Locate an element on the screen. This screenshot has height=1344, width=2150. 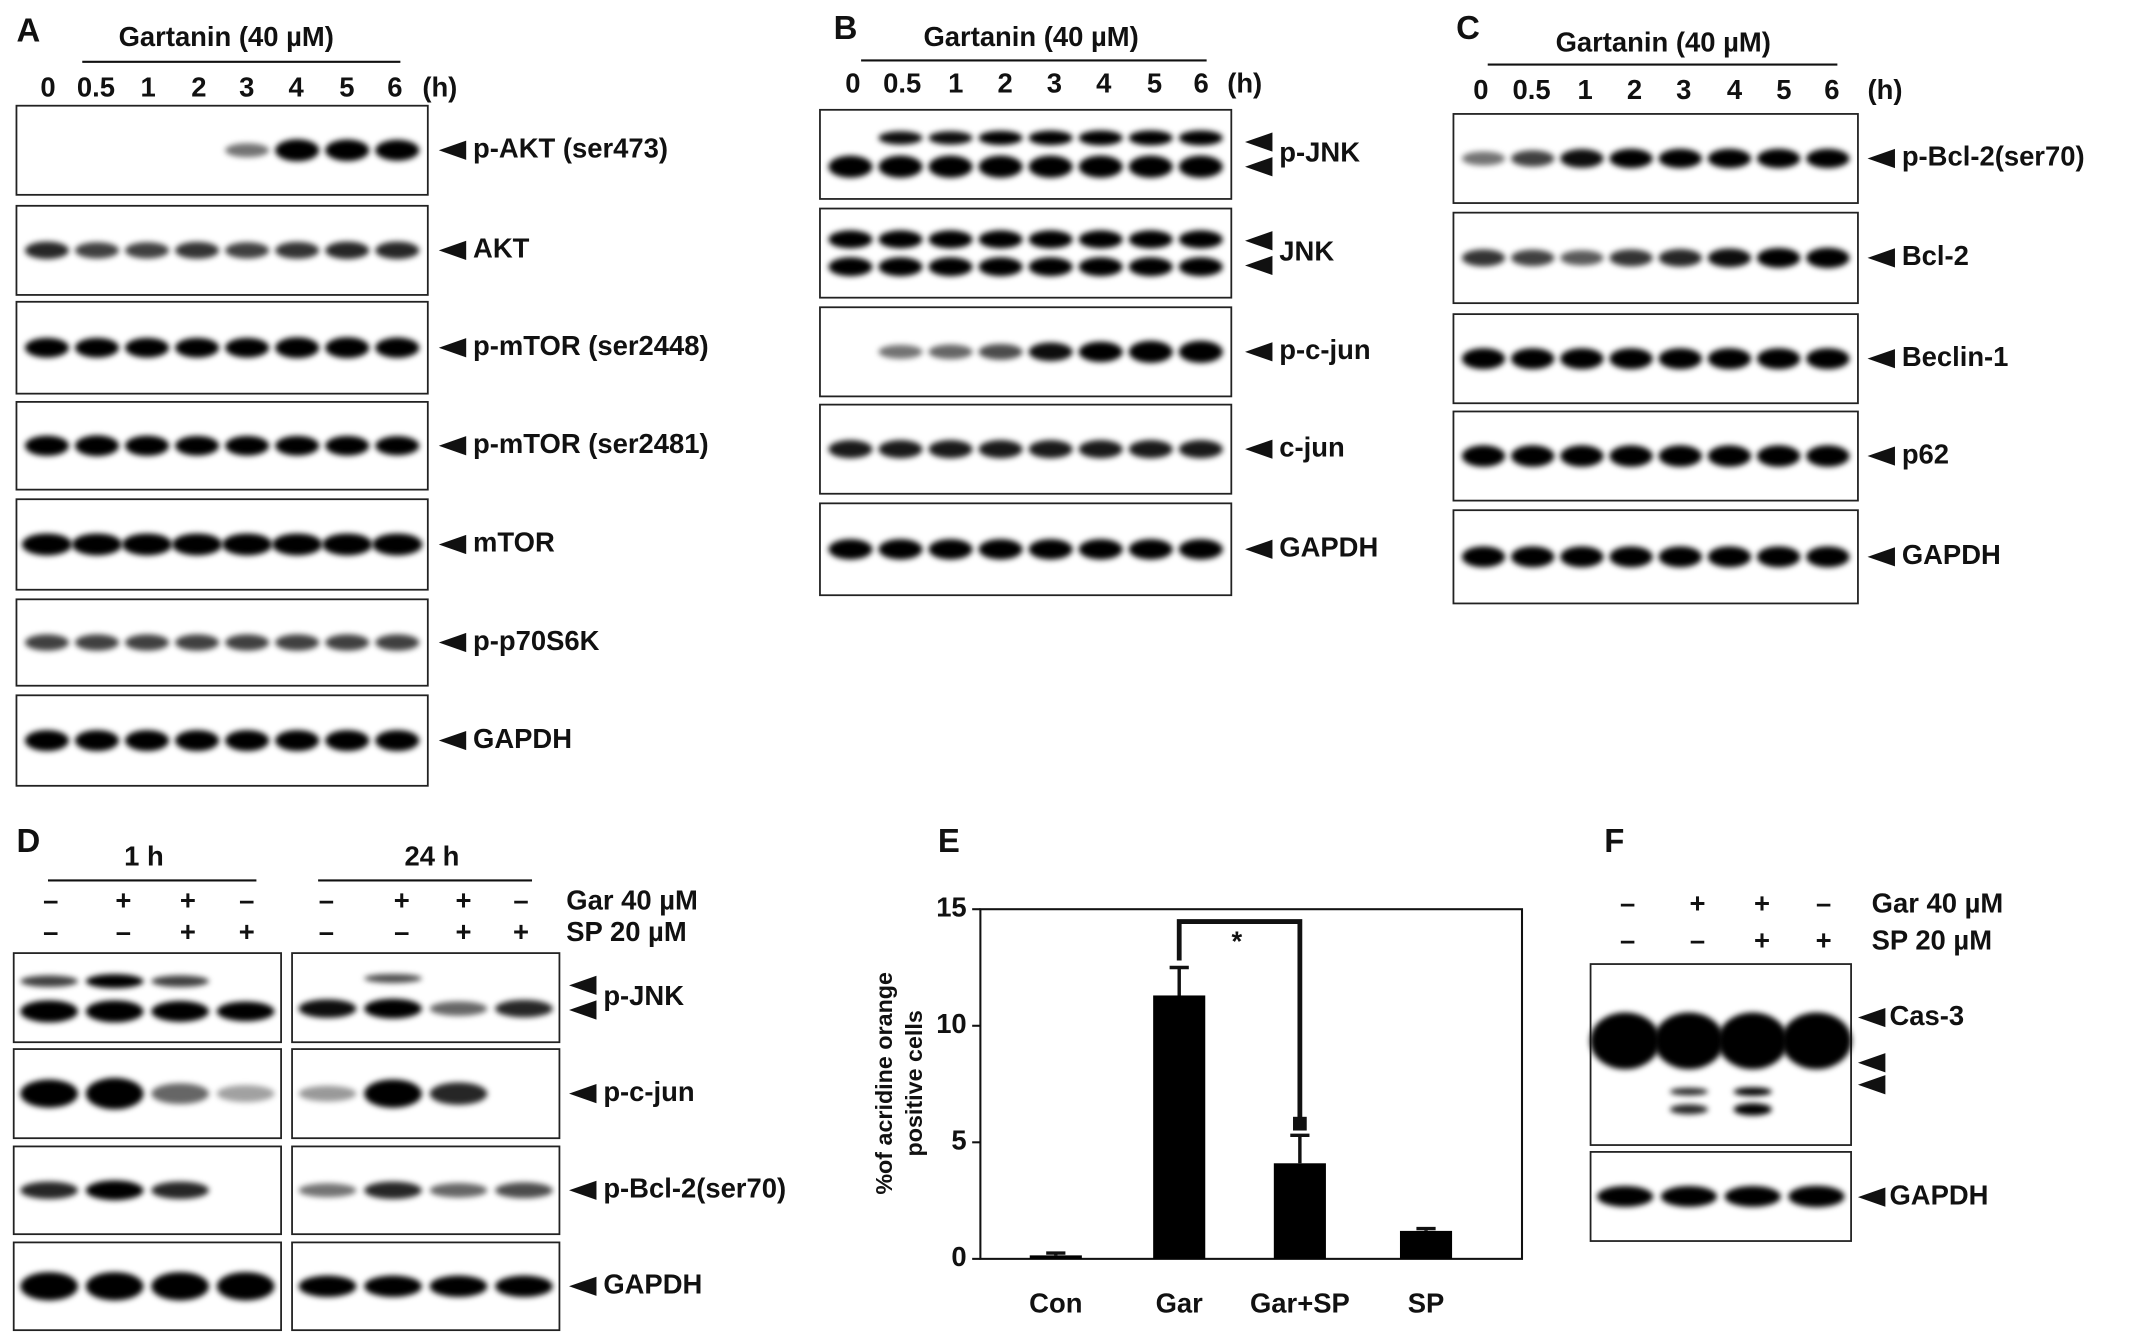
x-tick-label: Con is located at coordinates (1055, 1303).